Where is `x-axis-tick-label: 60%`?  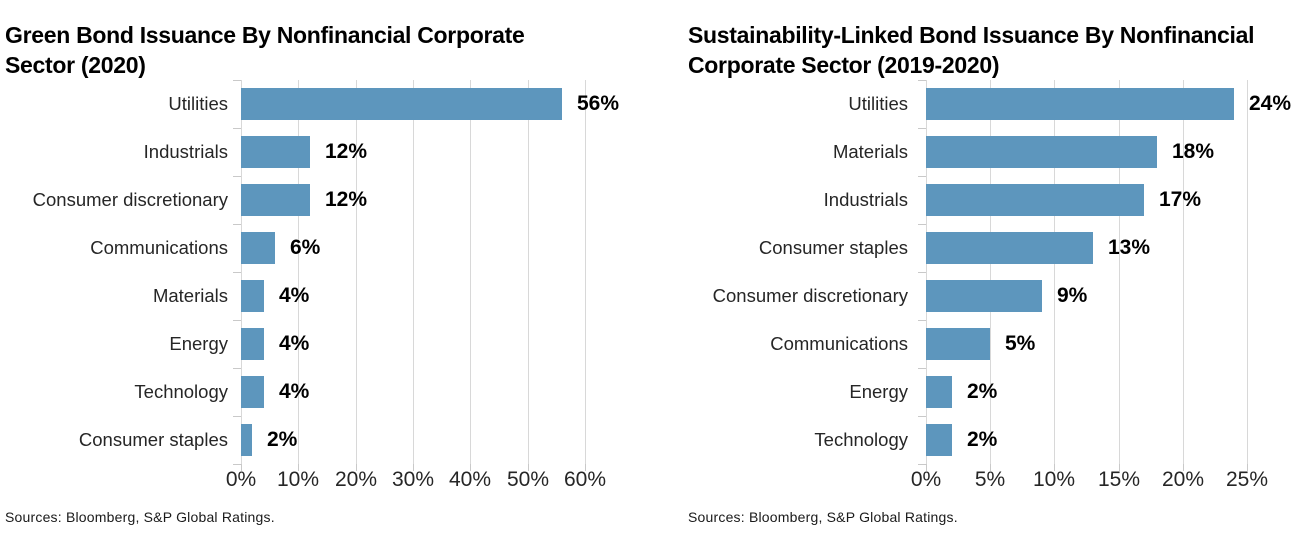 x-axis-tick-label: 60% is located at coordinates (585, 479).